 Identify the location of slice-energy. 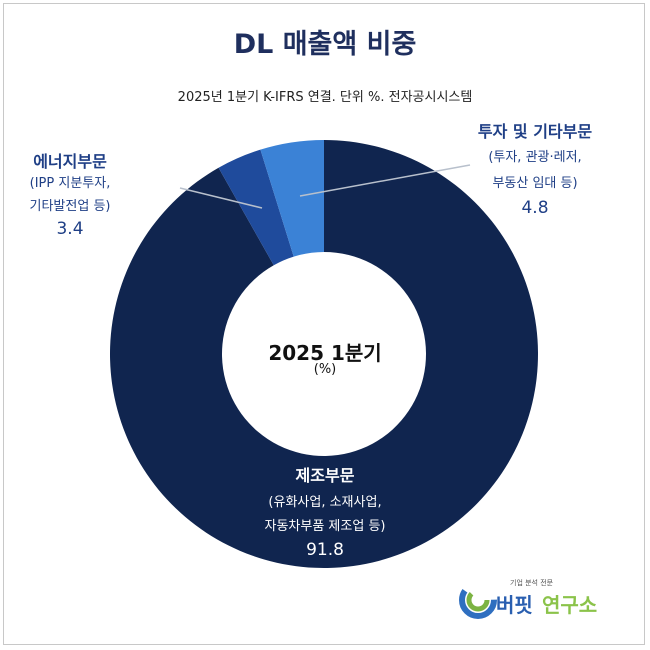
(256, 207).